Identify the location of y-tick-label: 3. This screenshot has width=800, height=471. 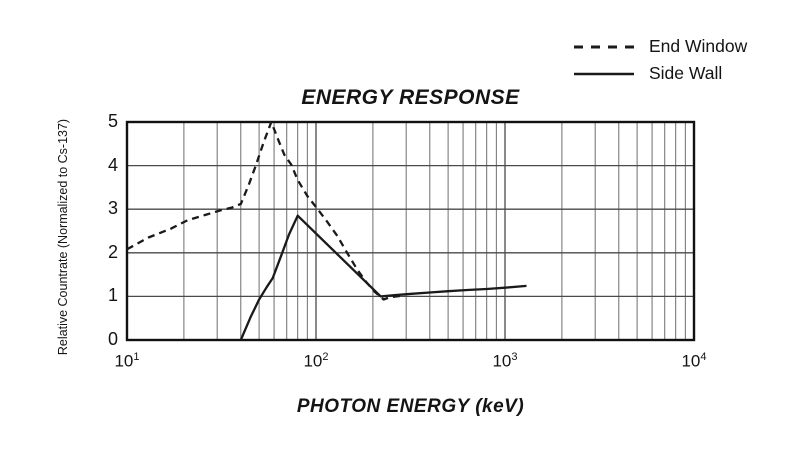
(112, 208).